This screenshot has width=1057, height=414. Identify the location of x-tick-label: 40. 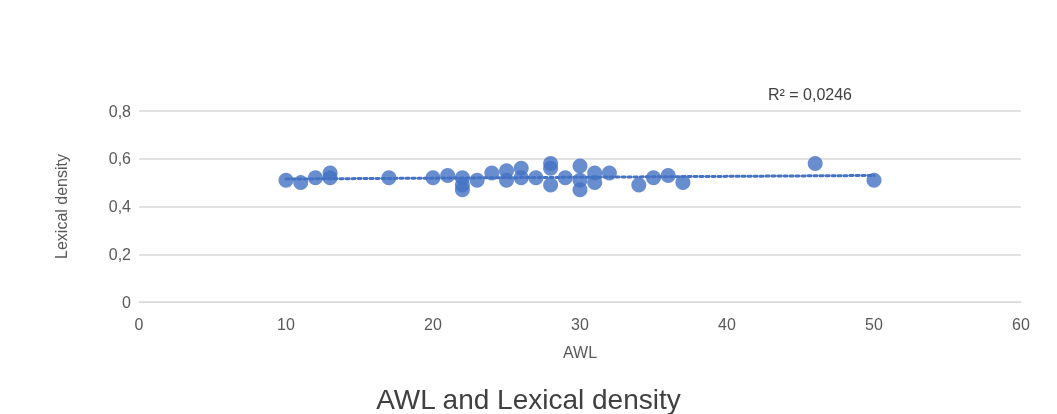
(727, 324).